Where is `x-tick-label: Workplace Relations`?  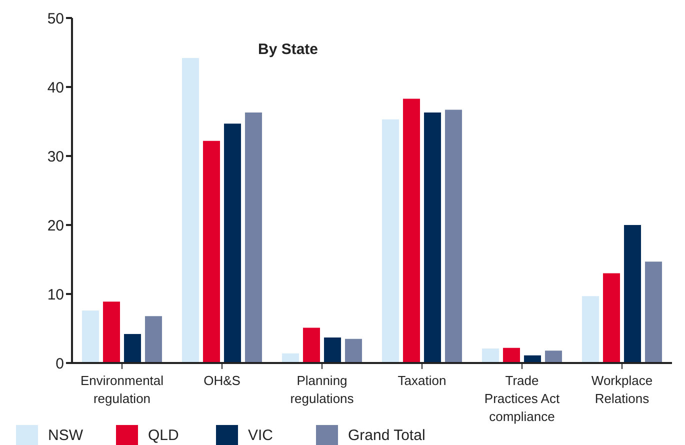
x-tick-label: Workplace Relations is located at coordinates (622, 389).